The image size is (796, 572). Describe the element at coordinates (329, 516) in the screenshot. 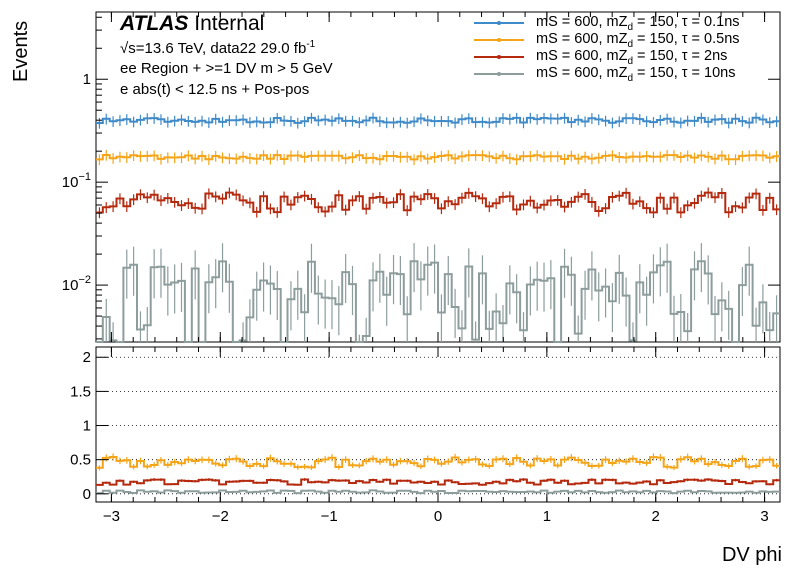

I see `x-tick-label: −1` at that location.